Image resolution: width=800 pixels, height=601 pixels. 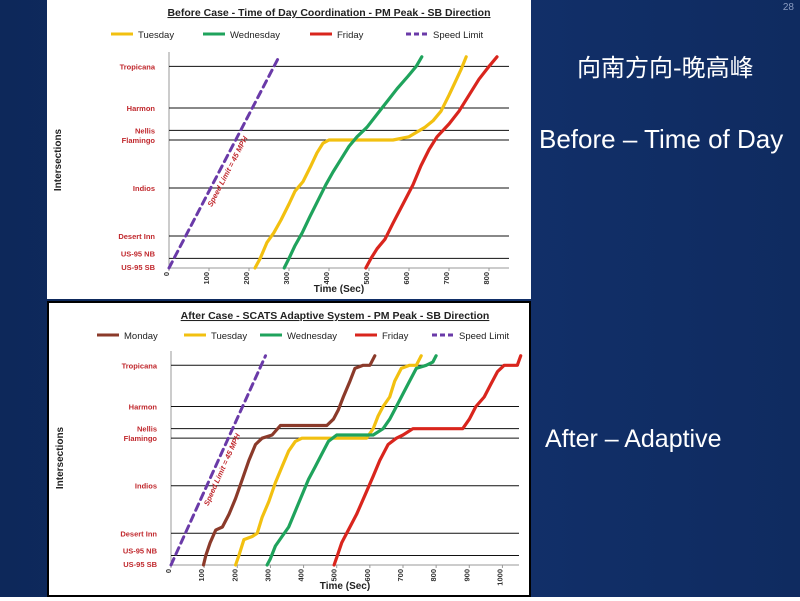 I want to click on after-label: After – Adaptive, so click(x=633, y=439).